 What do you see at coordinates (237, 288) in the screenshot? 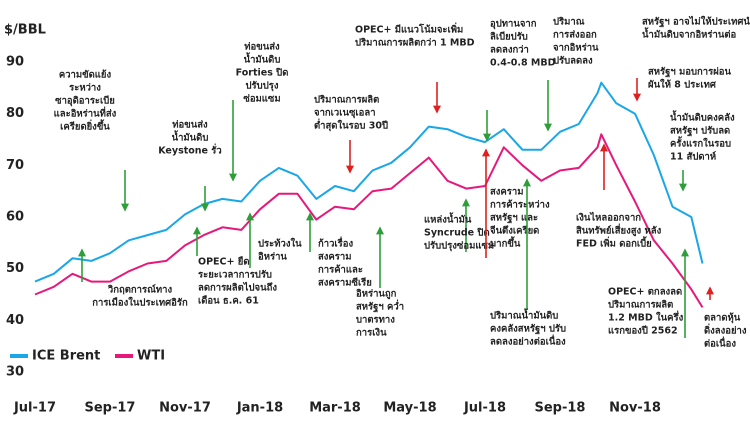
I see `annotation-text: ลดการผลิตไปจนถึง` at bounding box center [237, 288].